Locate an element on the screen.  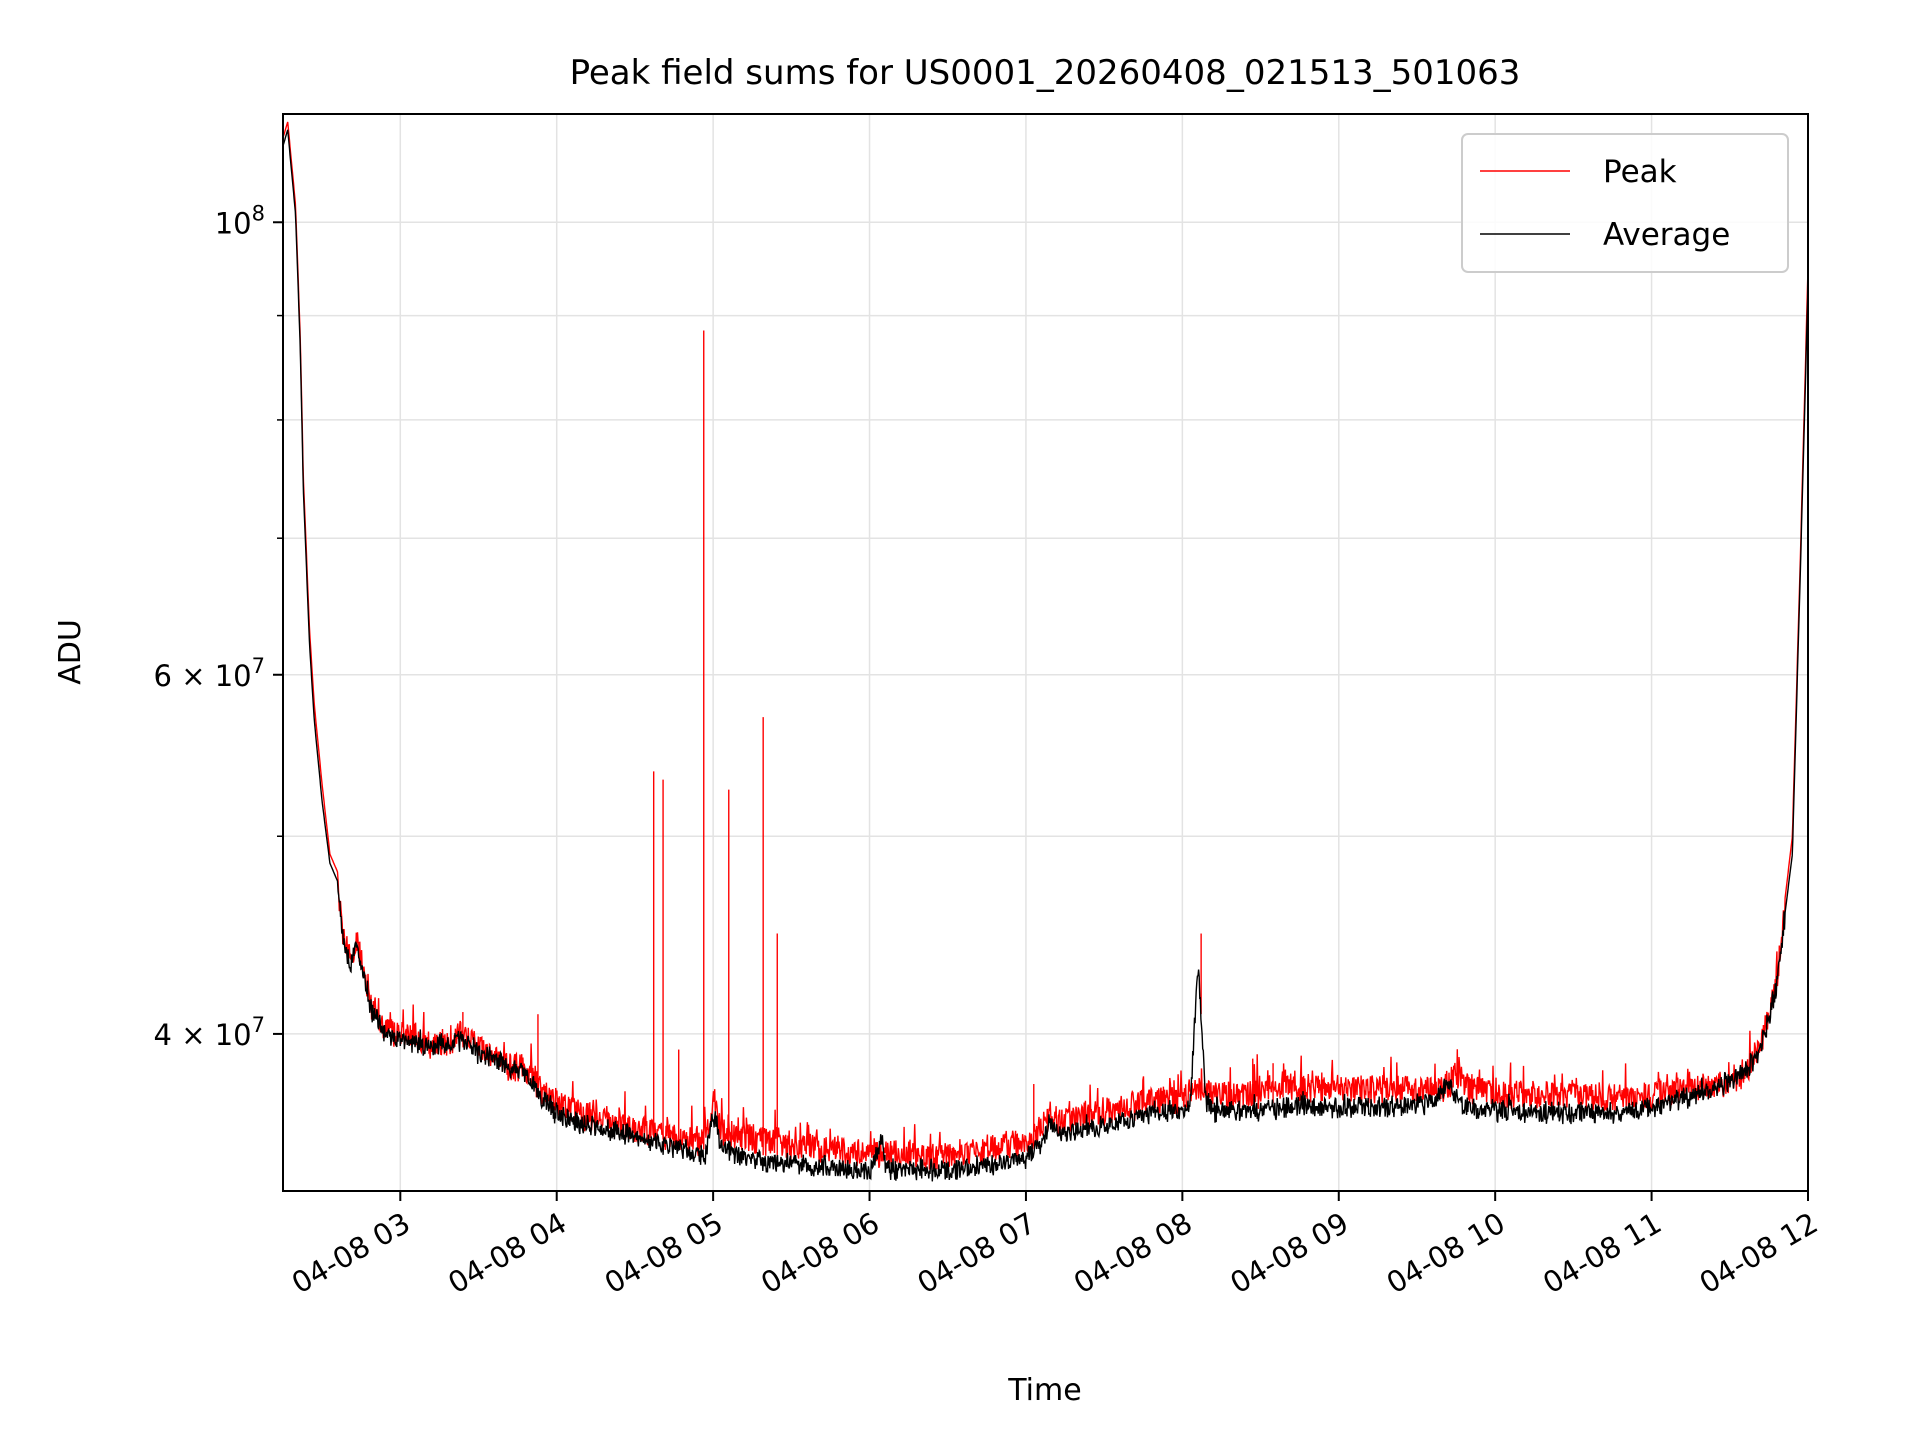
y-tick-label: 108 is located at coordinates (240, 220).